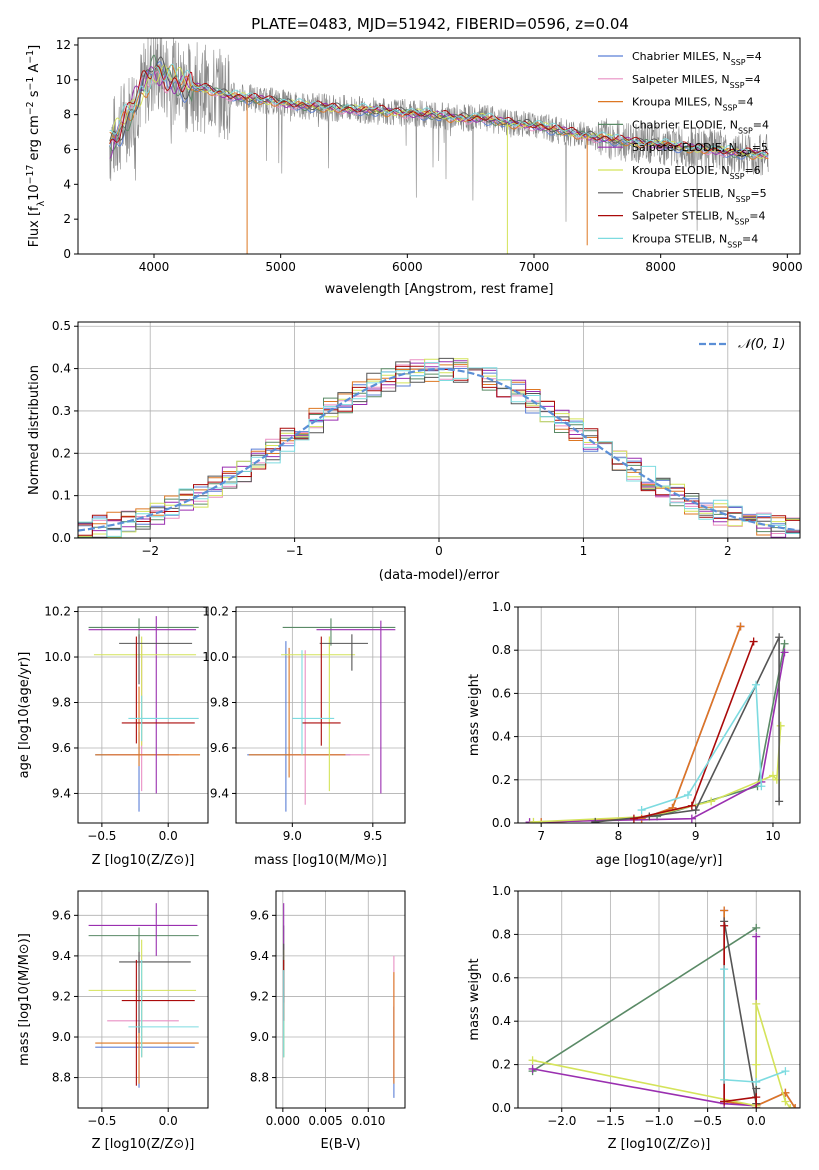 The image size is (819, 1170). Describe the element at coordinates (61, 538) in the screenshot. I see `y-tick-label: 0.0` at that location.